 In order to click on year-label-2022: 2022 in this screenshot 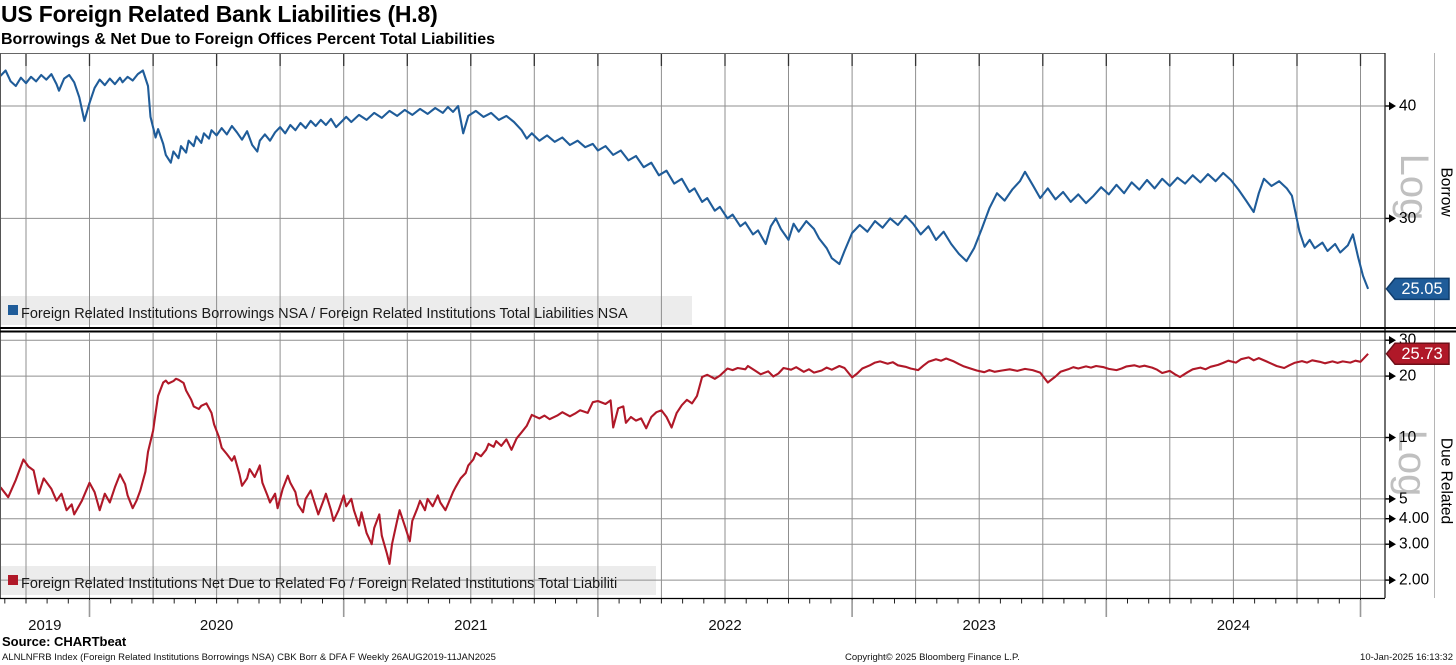, I will do `click(724, 625)`.